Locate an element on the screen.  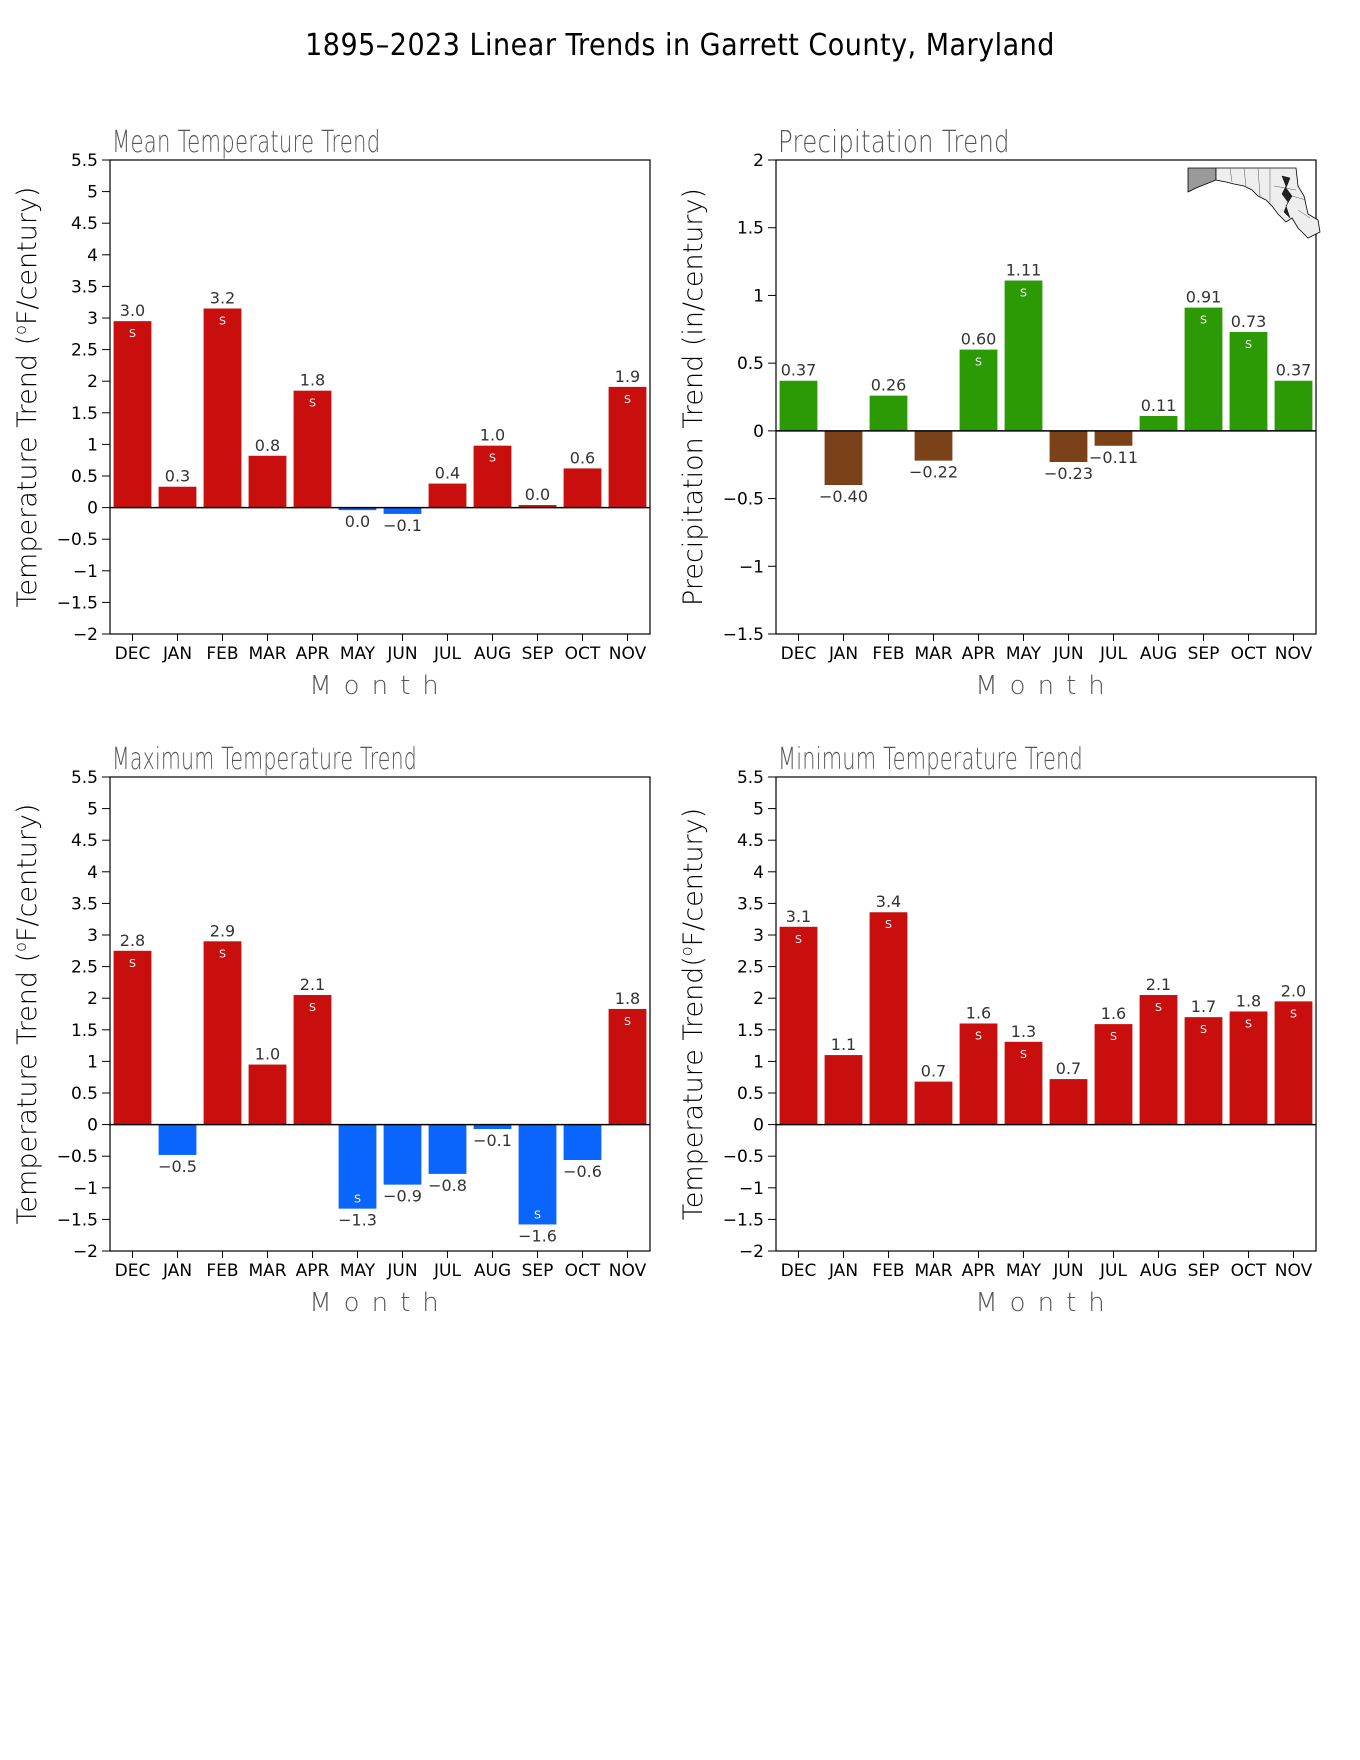
data-label: −0.6 is located at coordinates (582, 1171).